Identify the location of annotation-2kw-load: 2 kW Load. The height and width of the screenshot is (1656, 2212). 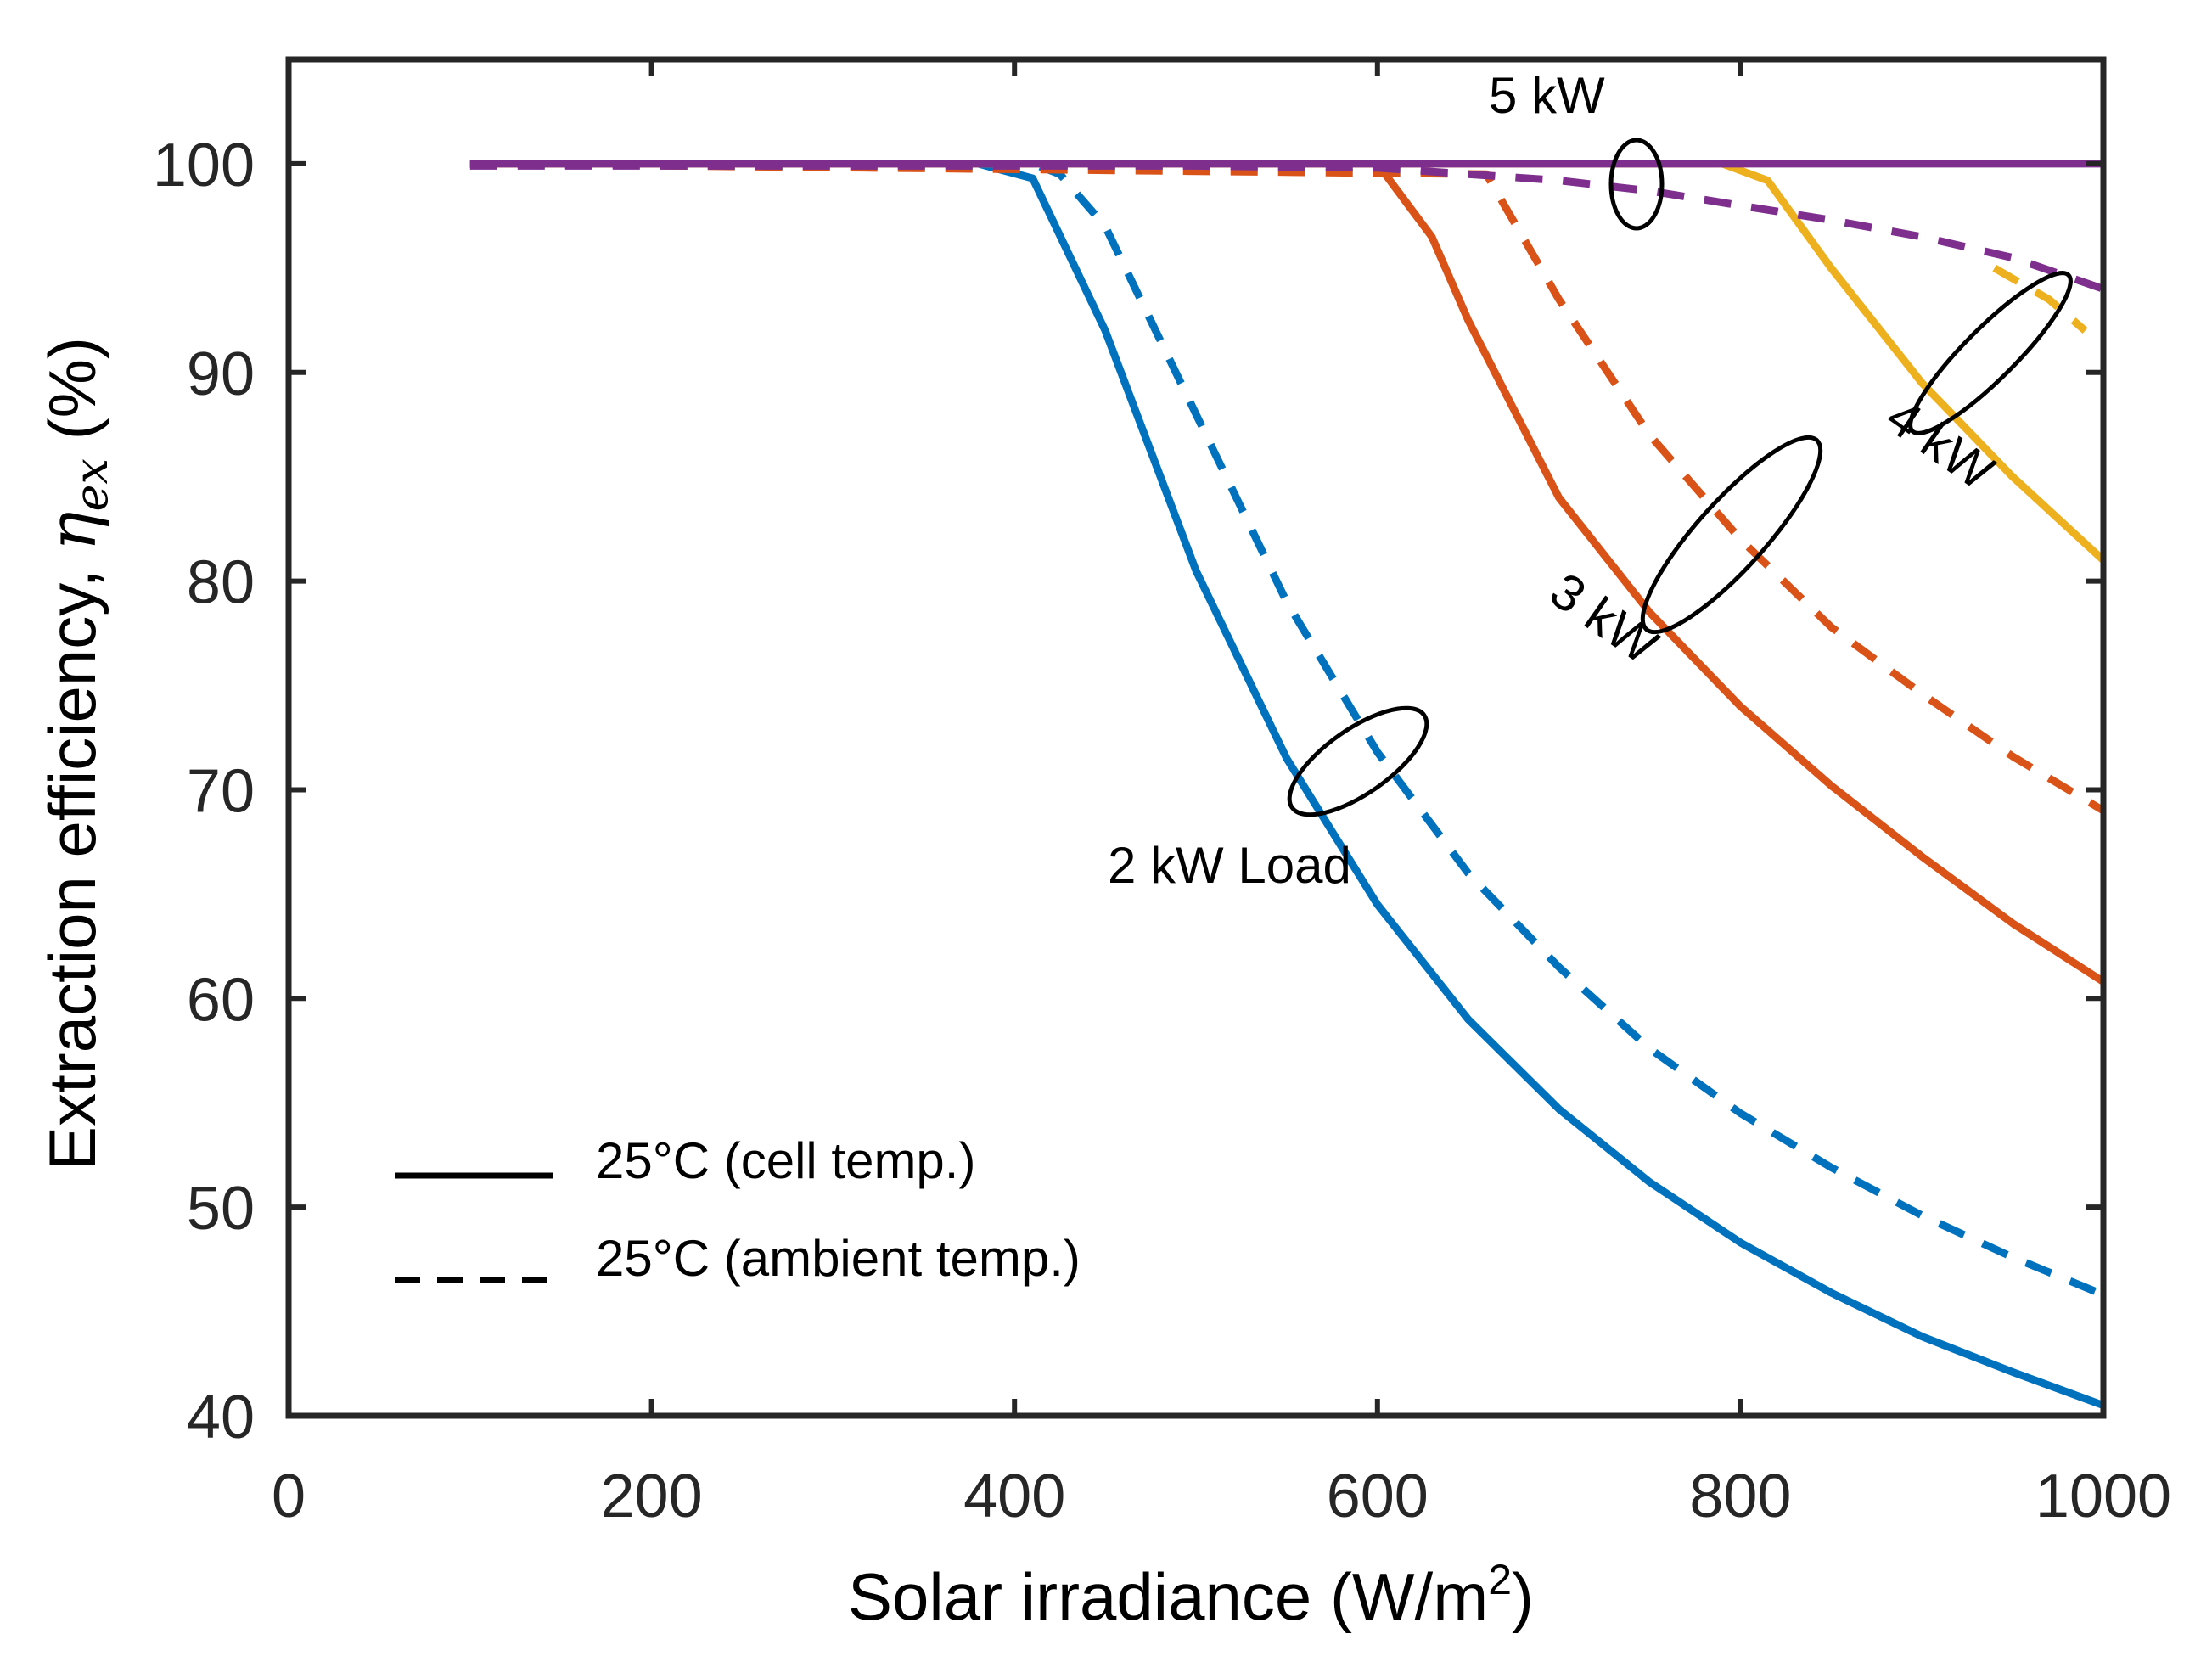
(1229, 865).